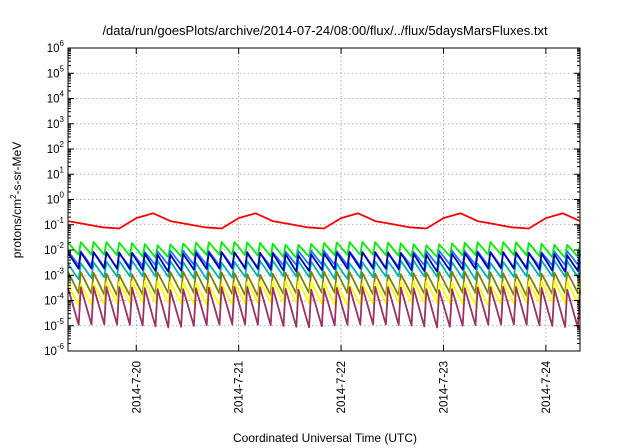 The width and height of the screenshot is (640, 448). I want to click on x-tick-label: 2014-7-22, so click(342, 387).